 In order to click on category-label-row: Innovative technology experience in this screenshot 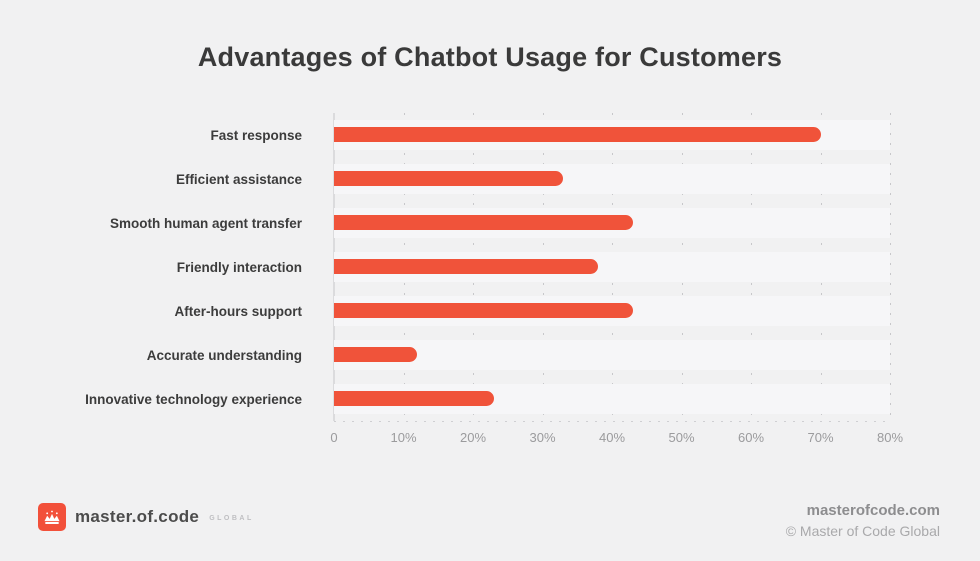, I will do `click(151, 399)`.